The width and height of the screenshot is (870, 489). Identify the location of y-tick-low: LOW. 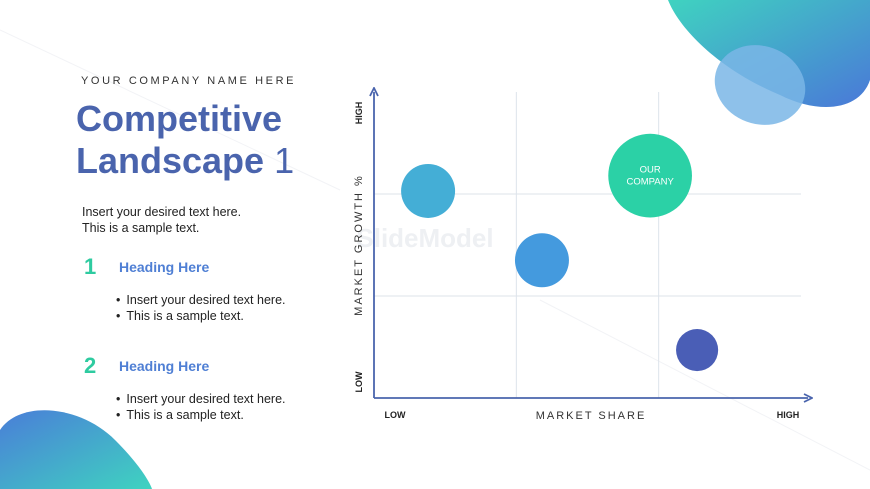
(359, 381).